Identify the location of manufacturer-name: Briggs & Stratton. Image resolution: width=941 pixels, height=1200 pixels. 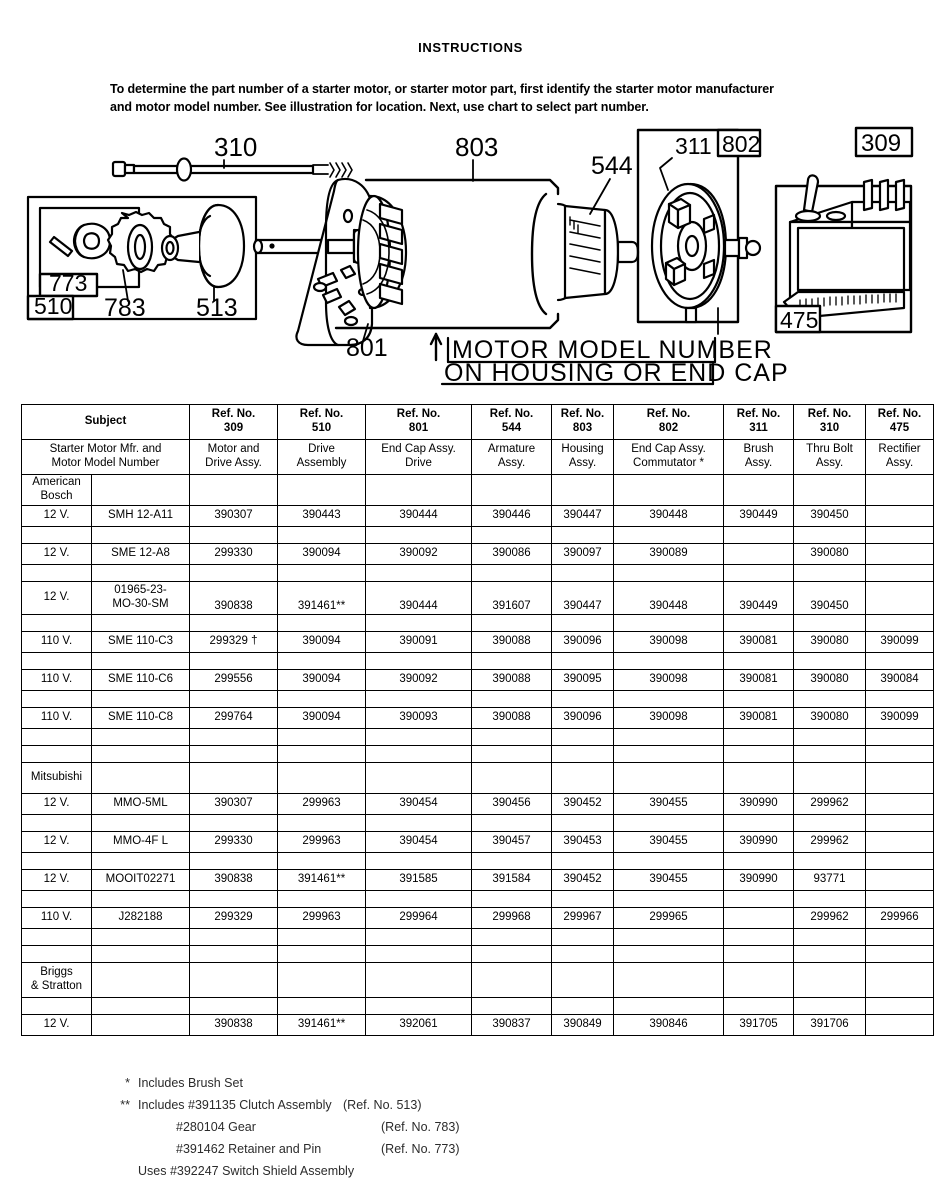
(56, 980).